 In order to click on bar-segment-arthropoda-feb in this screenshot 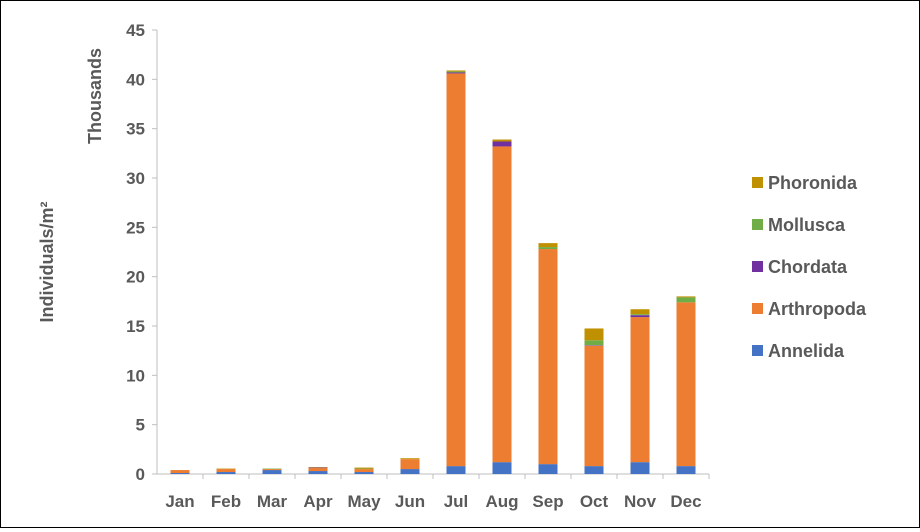, I will do `click(226, 471)`.